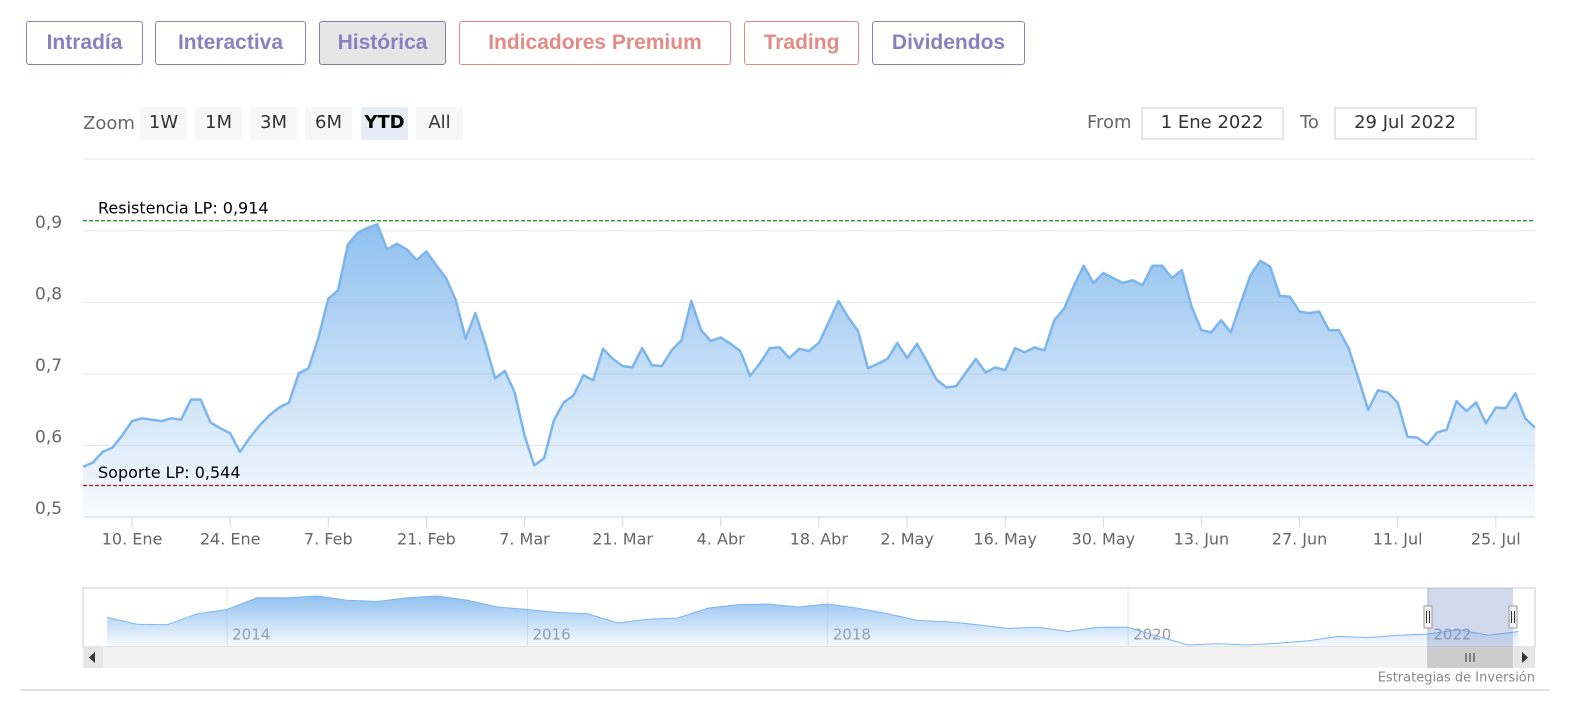 The image size is (1574, 725). What do you see at coordinates (92, 657) in the screenshot?
I see `arrow-left` at bounding box center [92, 657].